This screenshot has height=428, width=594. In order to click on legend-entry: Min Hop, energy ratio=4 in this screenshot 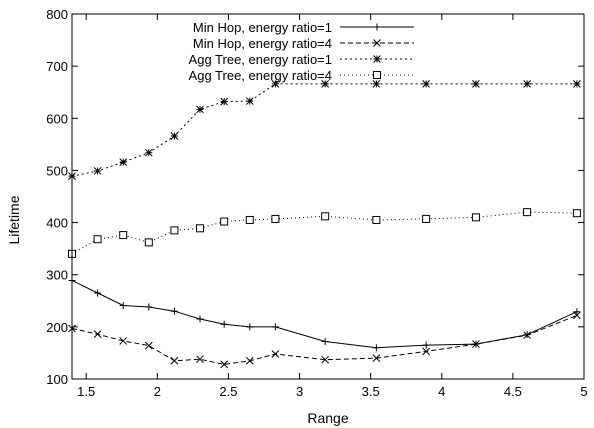, I will do `click(303, 43)`.